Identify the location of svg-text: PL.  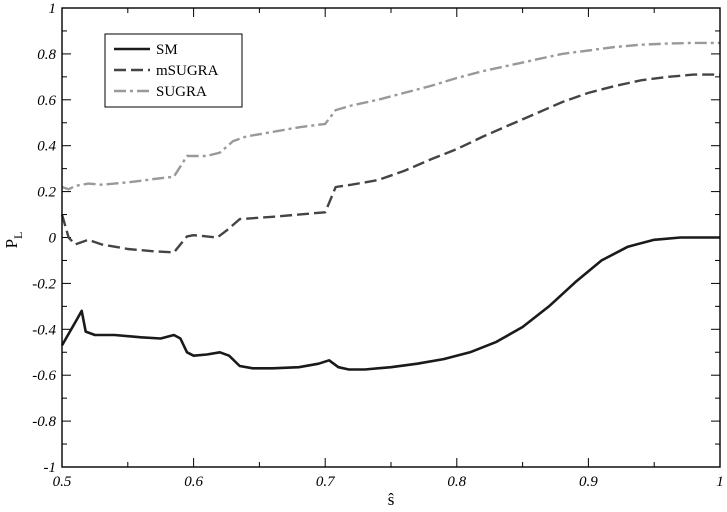
(13, 240).